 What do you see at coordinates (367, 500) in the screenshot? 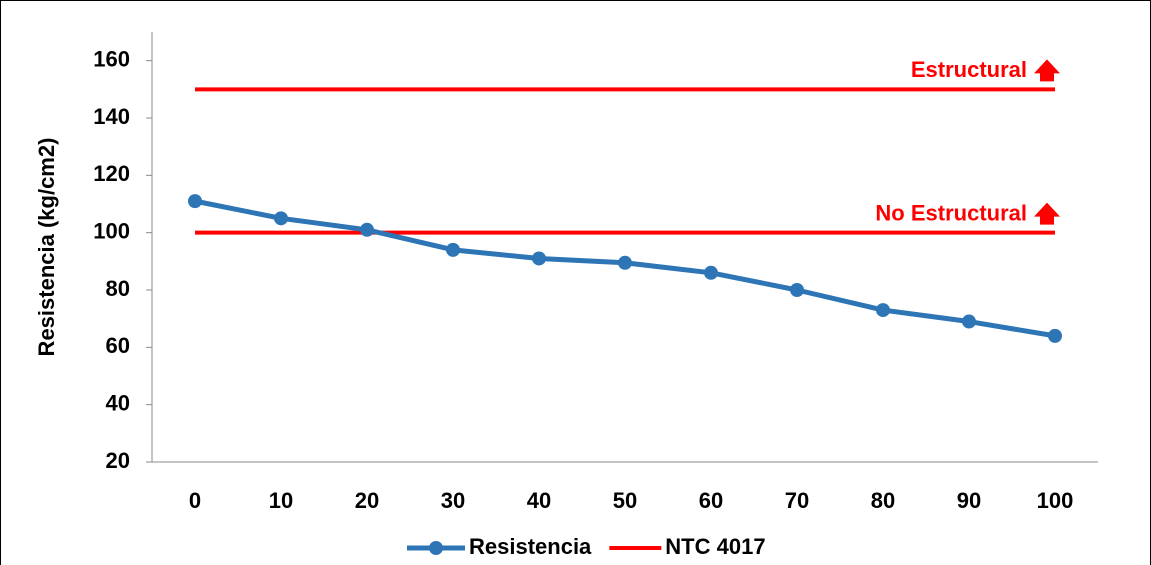
I see `x-tick-label: 20` at bounding box center [367, 500].